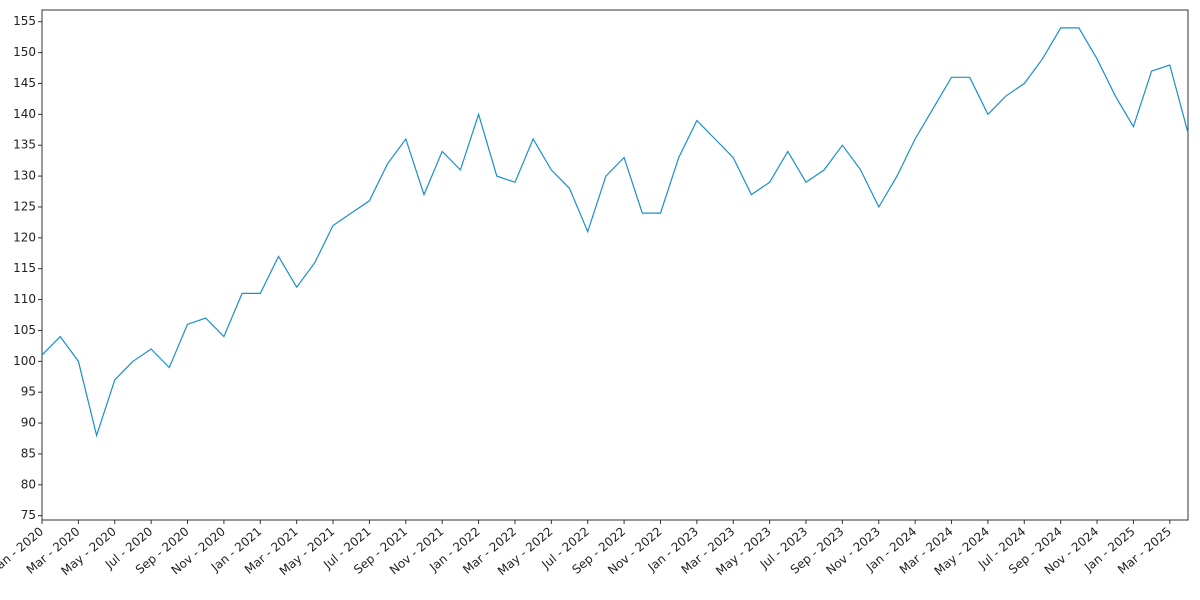  What do you see at coordinates (24, 299) in the screenshot?
I see `y-tick-label: 110` at bounding box center [24, 299].